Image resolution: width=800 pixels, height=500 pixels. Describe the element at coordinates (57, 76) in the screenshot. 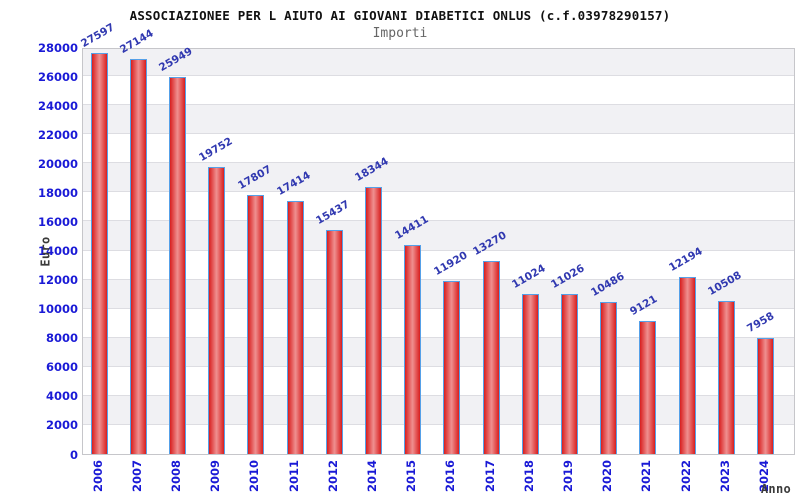

I see `y-tick-label: 26000` at that location.